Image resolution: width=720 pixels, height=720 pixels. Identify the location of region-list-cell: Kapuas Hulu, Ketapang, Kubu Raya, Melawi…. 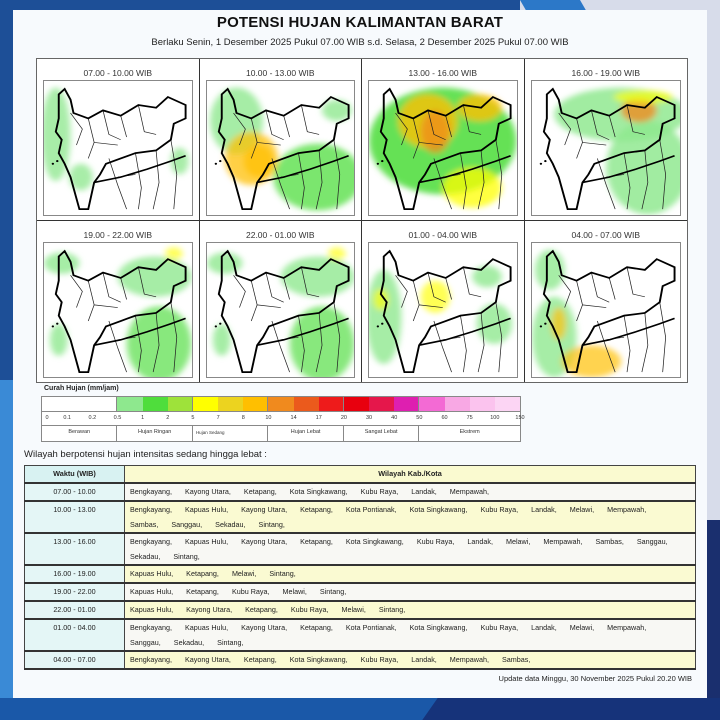
(410, 592).